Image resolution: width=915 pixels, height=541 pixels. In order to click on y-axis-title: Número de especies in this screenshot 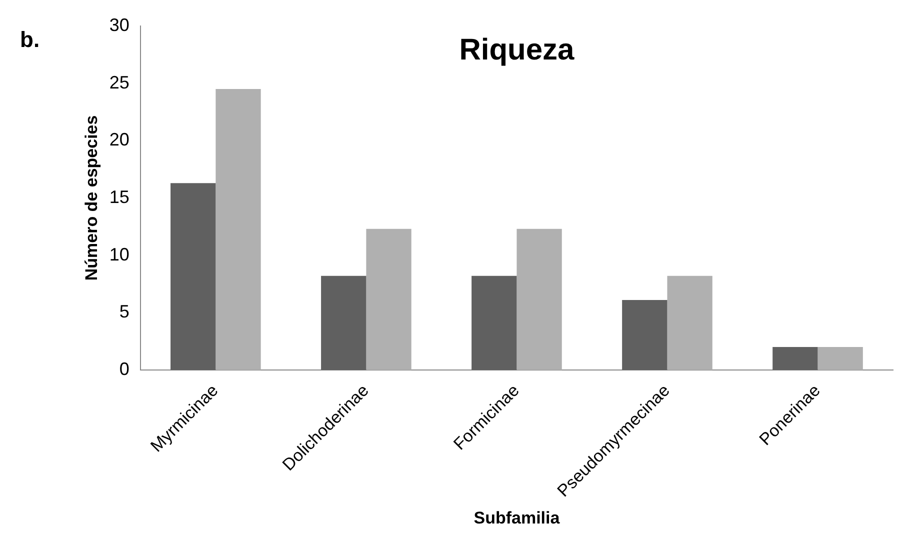, I will do `click(91, 198)`.